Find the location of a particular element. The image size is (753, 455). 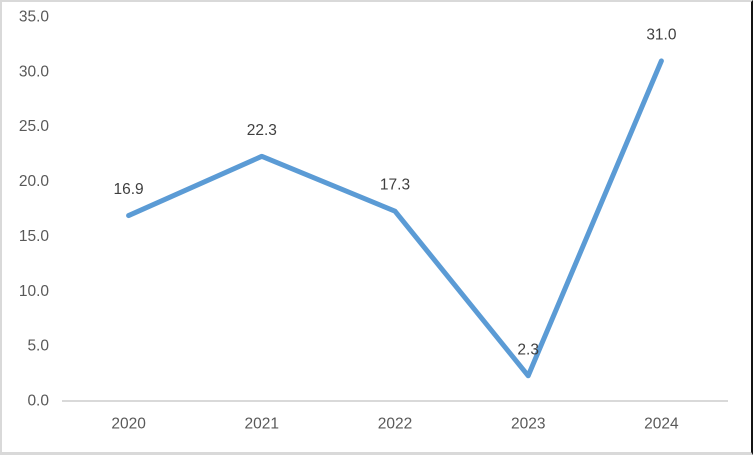

data-label: 22.3 is located at coordinates (262, 130).